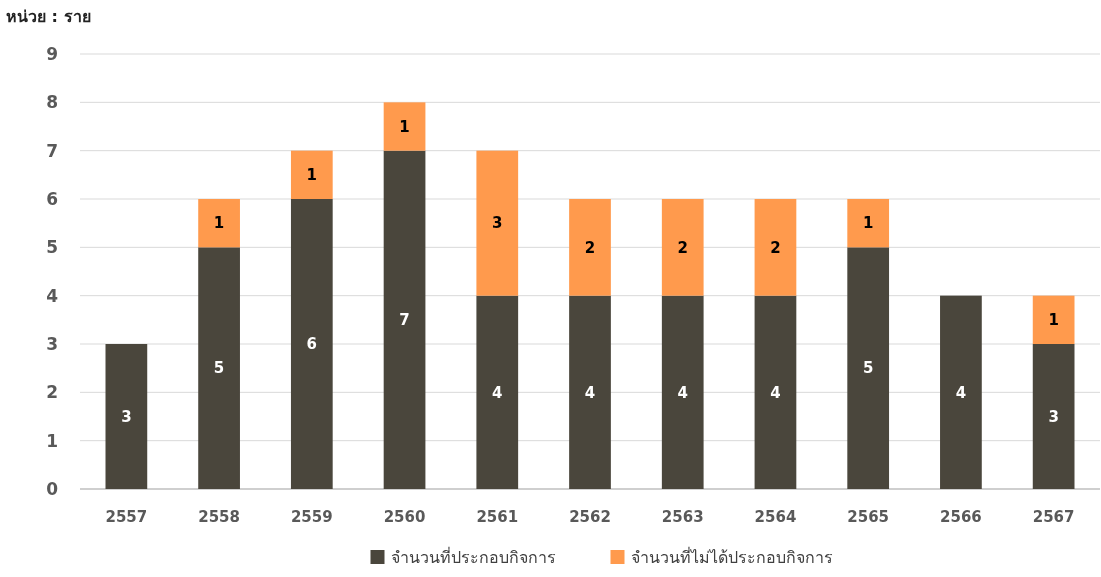 The height and width of the screenshot is (577, 1101). What do you see at coordinates (126, 517) in the screenshot?
I see `x-tick-label: 2557` at bounding box center [126, 517].